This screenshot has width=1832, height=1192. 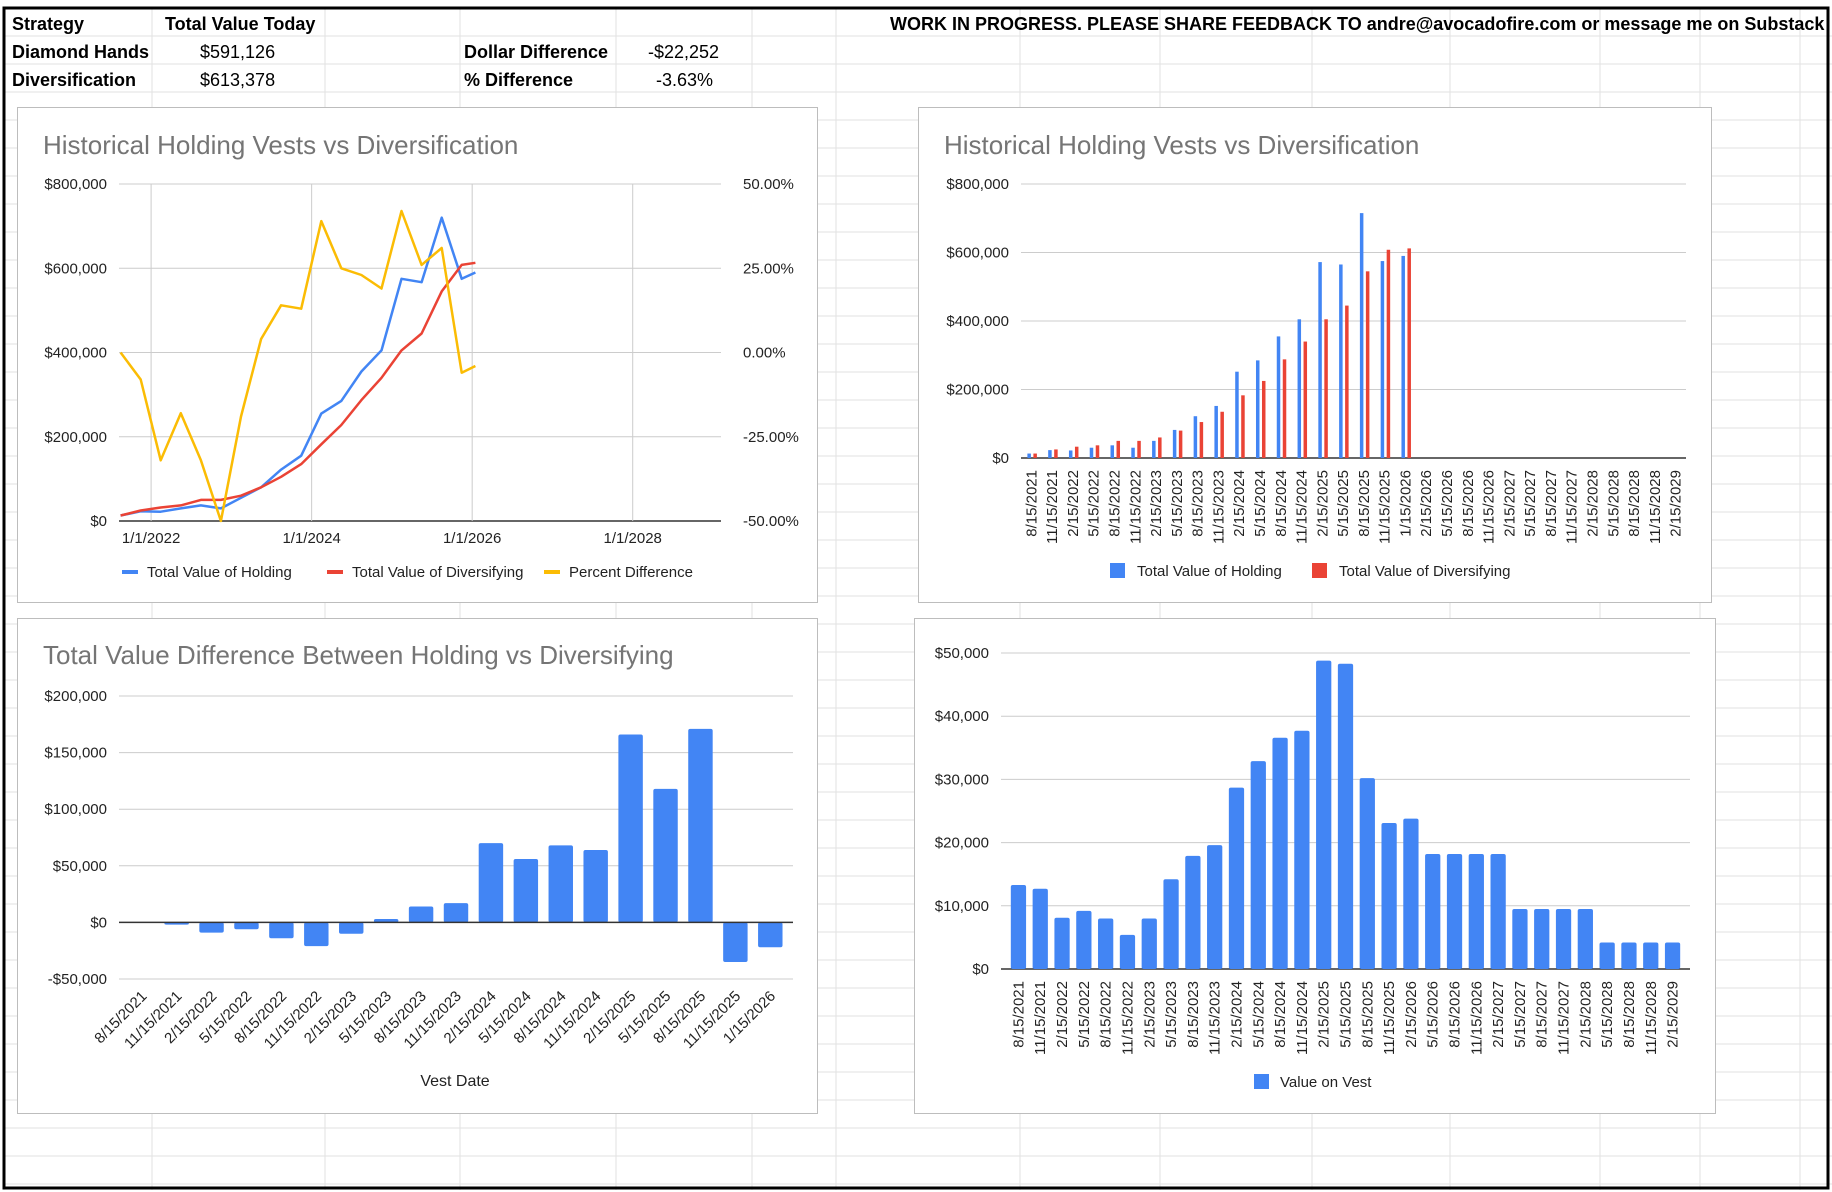 I want to click on x-tick-label: 2/15/2022, so click(x=1062, y=1014).